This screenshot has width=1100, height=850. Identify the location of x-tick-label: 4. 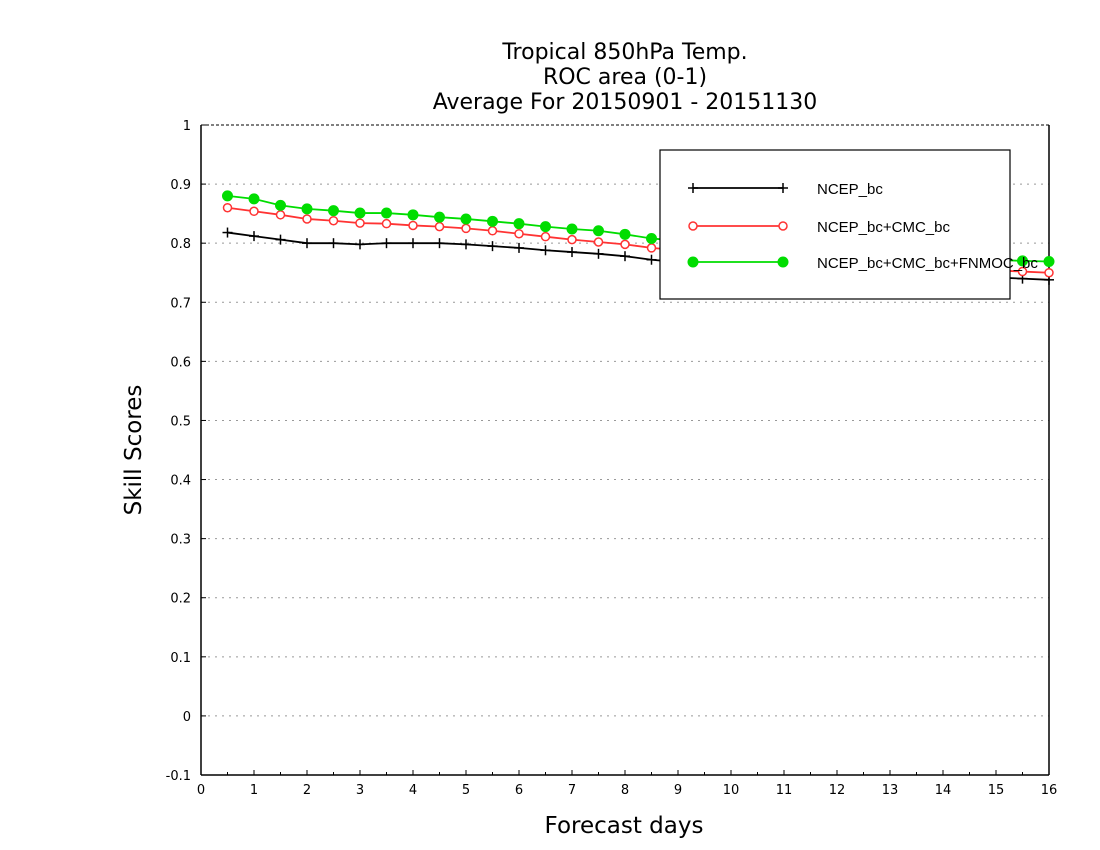
(413, 790).